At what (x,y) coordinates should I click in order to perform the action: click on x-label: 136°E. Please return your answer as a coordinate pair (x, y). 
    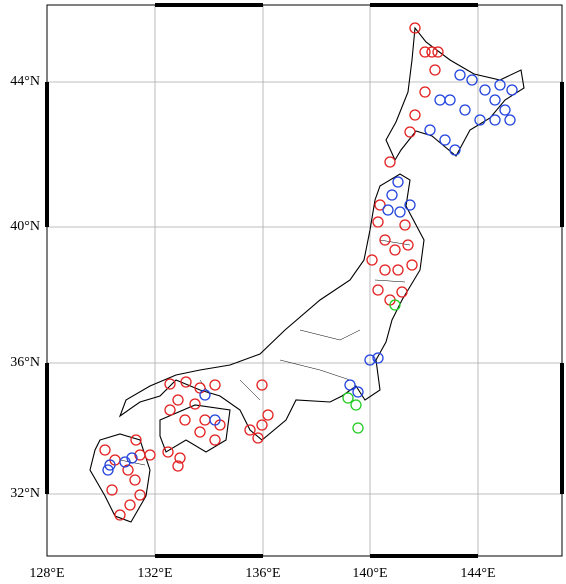
    Looking at the image, I should click on (262, 573).